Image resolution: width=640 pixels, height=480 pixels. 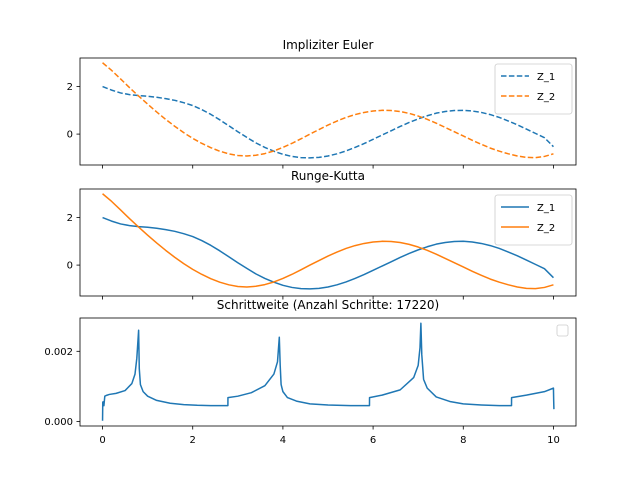 I want to click on x-tick-label: 6, so click(x=373, y=440).